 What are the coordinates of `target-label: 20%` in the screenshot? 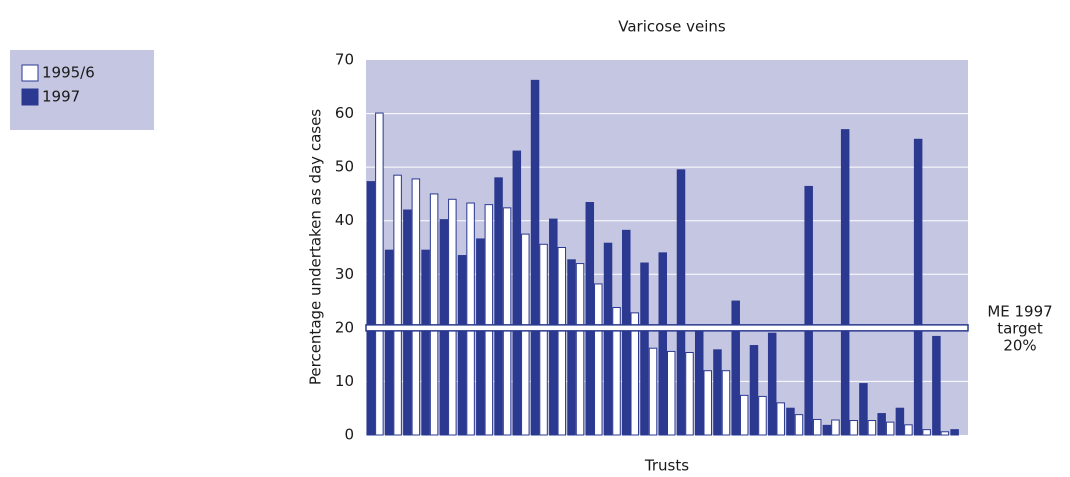 It's located at (1019, 345).